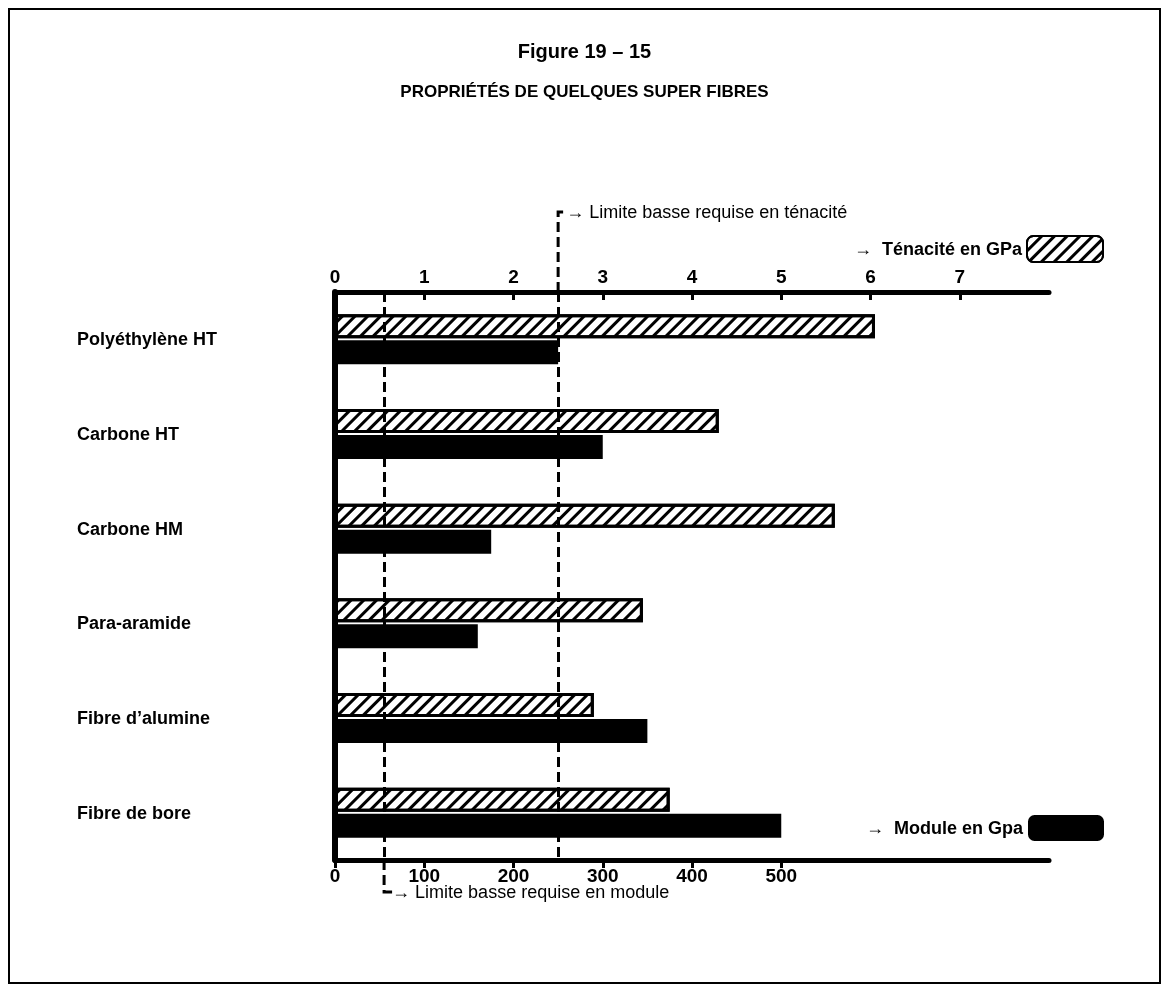  What do you see at coordinates (692, 875) in the screenshot?
I see `x-tick-label: 400` at bounding box center [692, 875].